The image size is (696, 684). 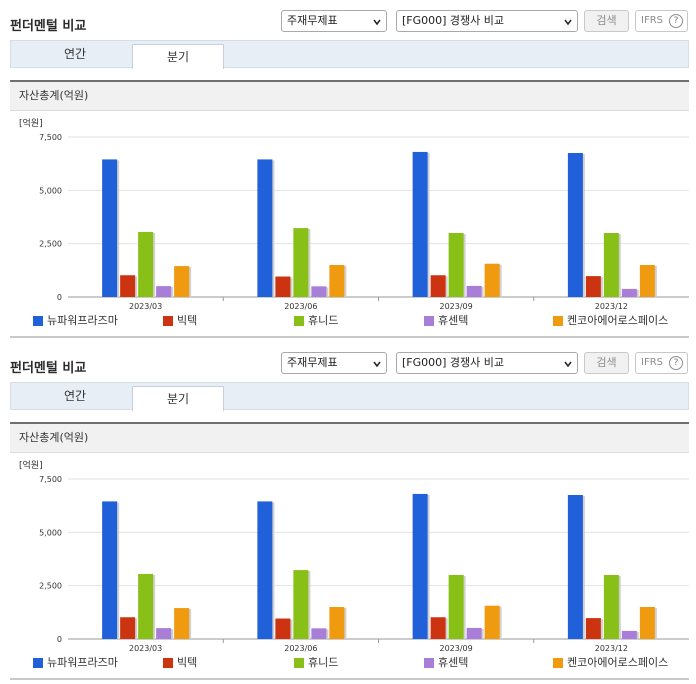 I want to click on legend-label: 켄코아에어로스페이스, so click(x=618, y=662).